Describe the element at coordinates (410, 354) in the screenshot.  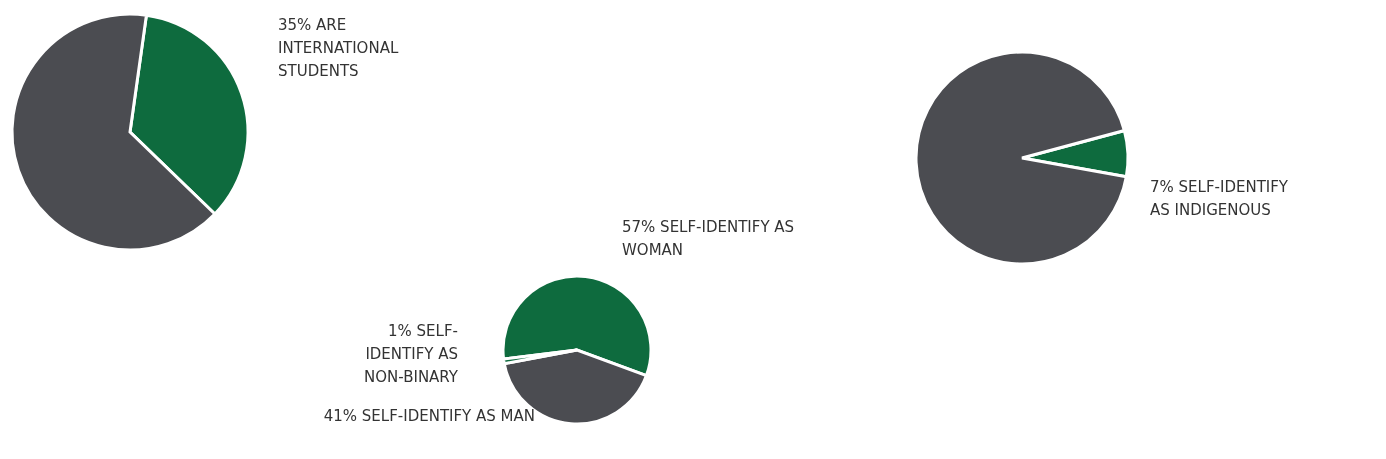
I see `slice-label: 1% SELF-IDENTIFY AS NON-BINARY` at that location.